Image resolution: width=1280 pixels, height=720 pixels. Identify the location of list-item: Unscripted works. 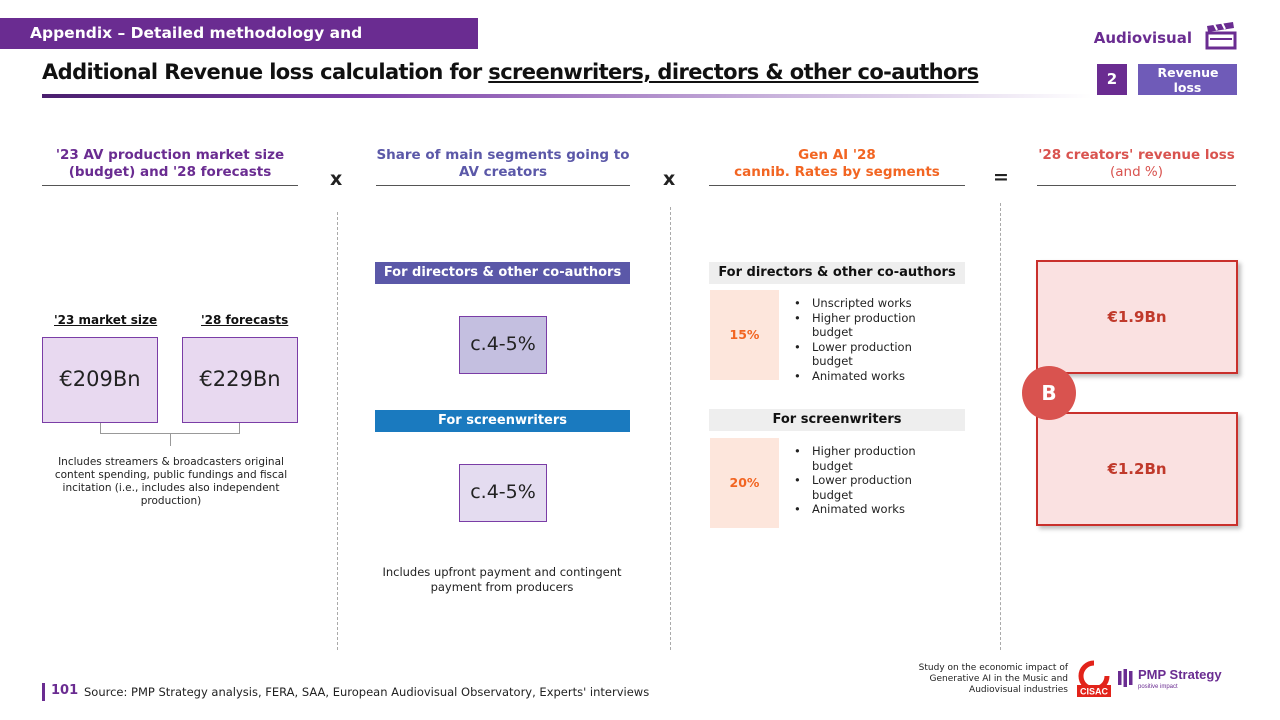
(872, 303).